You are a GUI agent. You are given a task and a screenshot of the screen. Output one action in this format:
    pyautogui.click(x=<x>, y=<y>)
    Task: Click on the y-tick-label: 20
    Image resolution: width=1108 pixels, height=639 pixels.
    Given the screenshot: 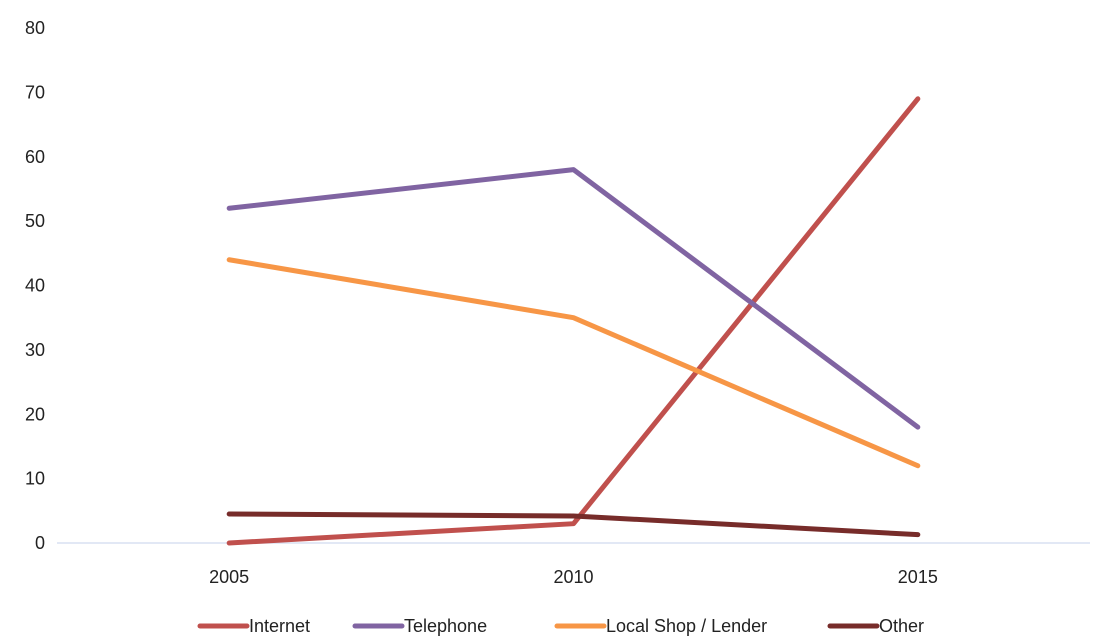 What is the action you would take?
    pyautogui.click(x=35, y=414)
    